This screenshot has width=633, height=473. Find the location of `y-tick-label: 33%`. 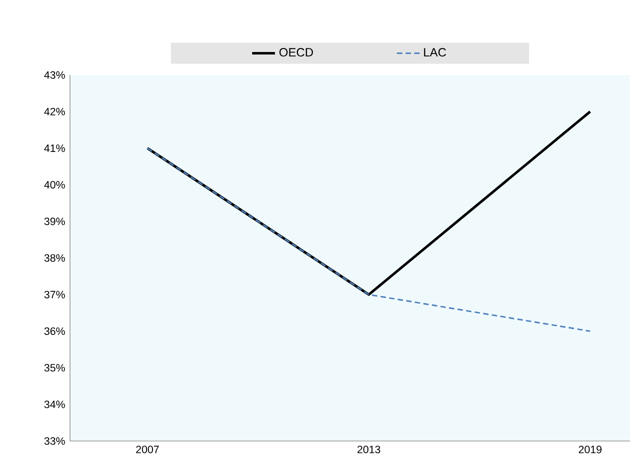

y-tick-label: 33% is located at coordinates (54, 441).